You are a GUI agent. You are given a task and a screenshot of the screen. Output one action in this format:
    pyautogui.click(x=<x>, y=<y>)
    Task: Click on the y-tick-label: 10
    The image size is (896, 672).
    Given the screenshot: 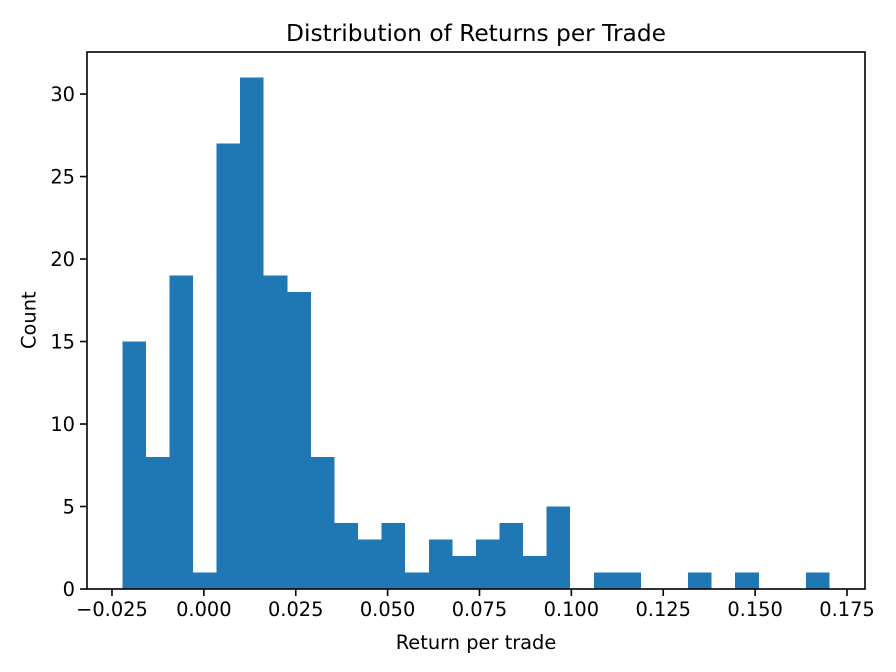 What is the action you would take?
    pyautogui.click(x=62, y=424)
    